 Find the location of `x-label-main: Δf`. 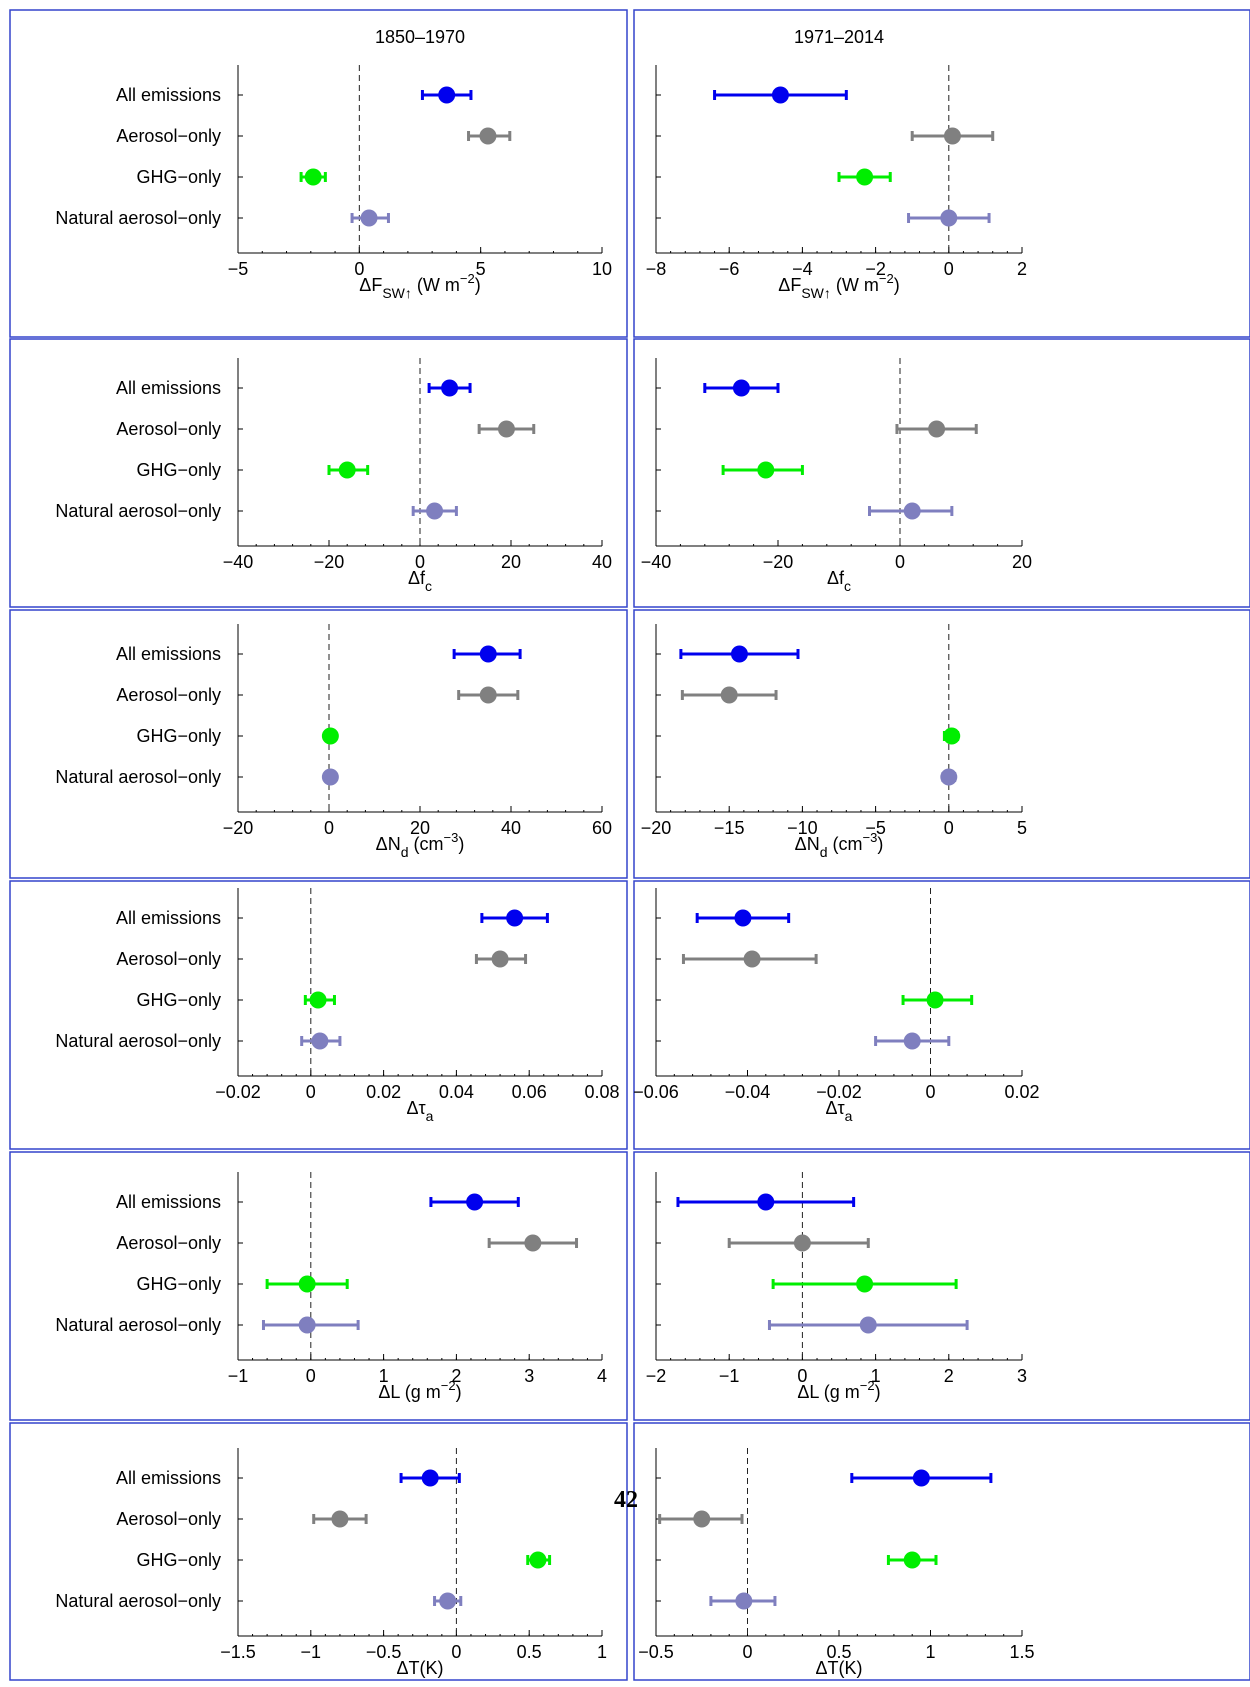

x-label-main: Δf is located at coordinates (836, 578).